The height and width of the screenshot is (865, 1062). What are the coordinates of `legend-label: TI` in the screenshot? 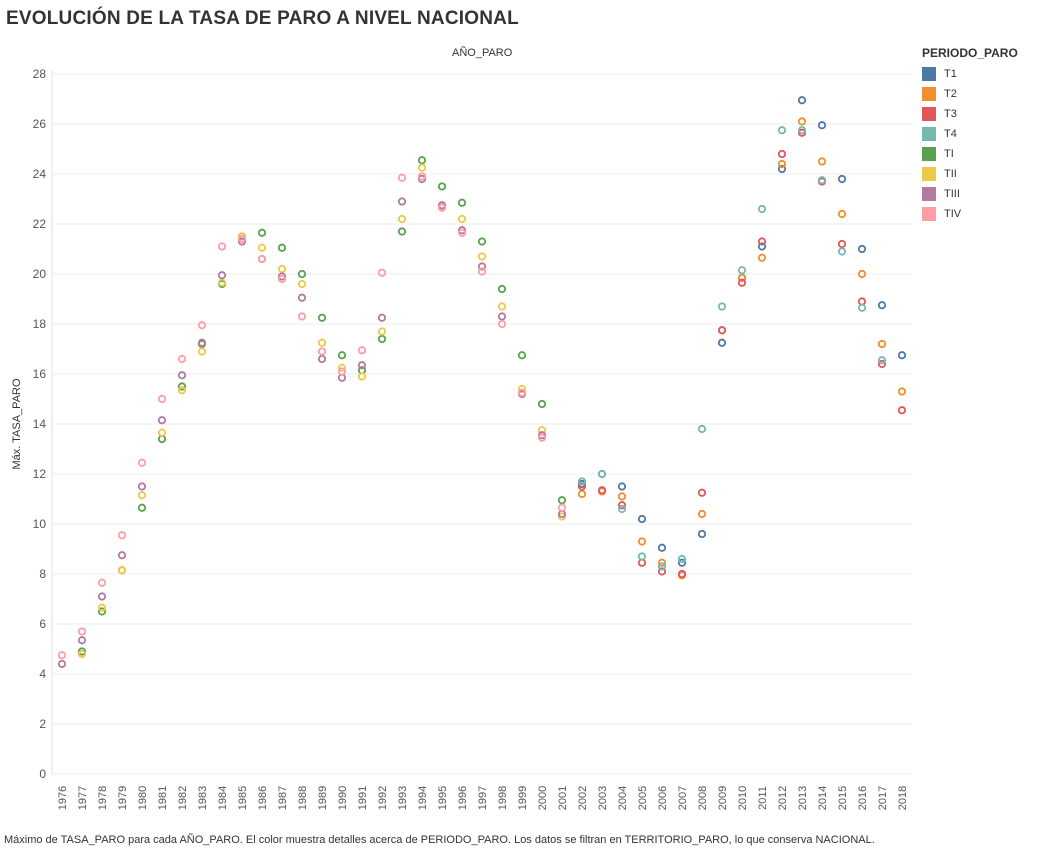 It's located at (949, 154).